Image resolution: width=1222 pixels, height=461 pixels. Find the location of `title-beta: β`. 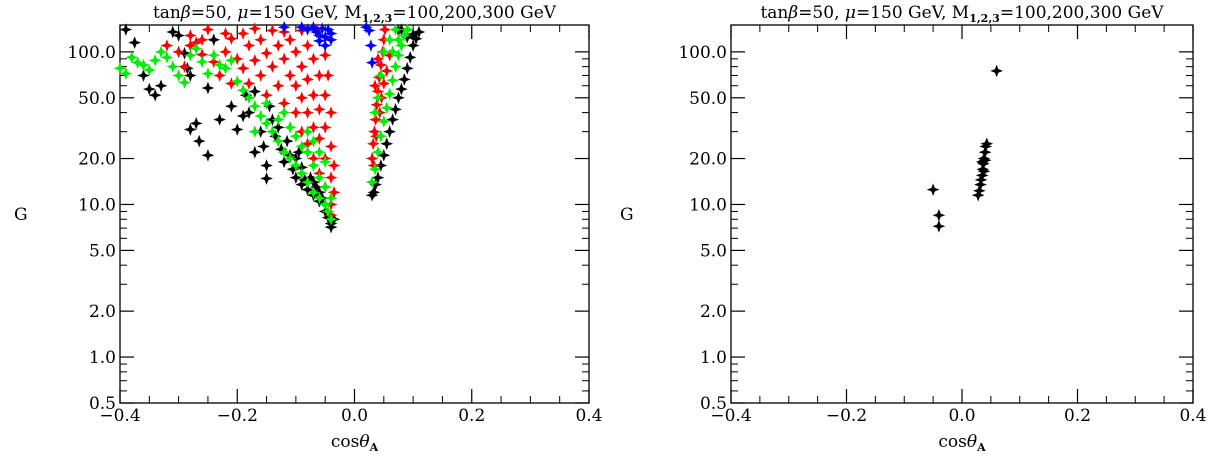

title-beta: β is located at coordinates (185, 13).